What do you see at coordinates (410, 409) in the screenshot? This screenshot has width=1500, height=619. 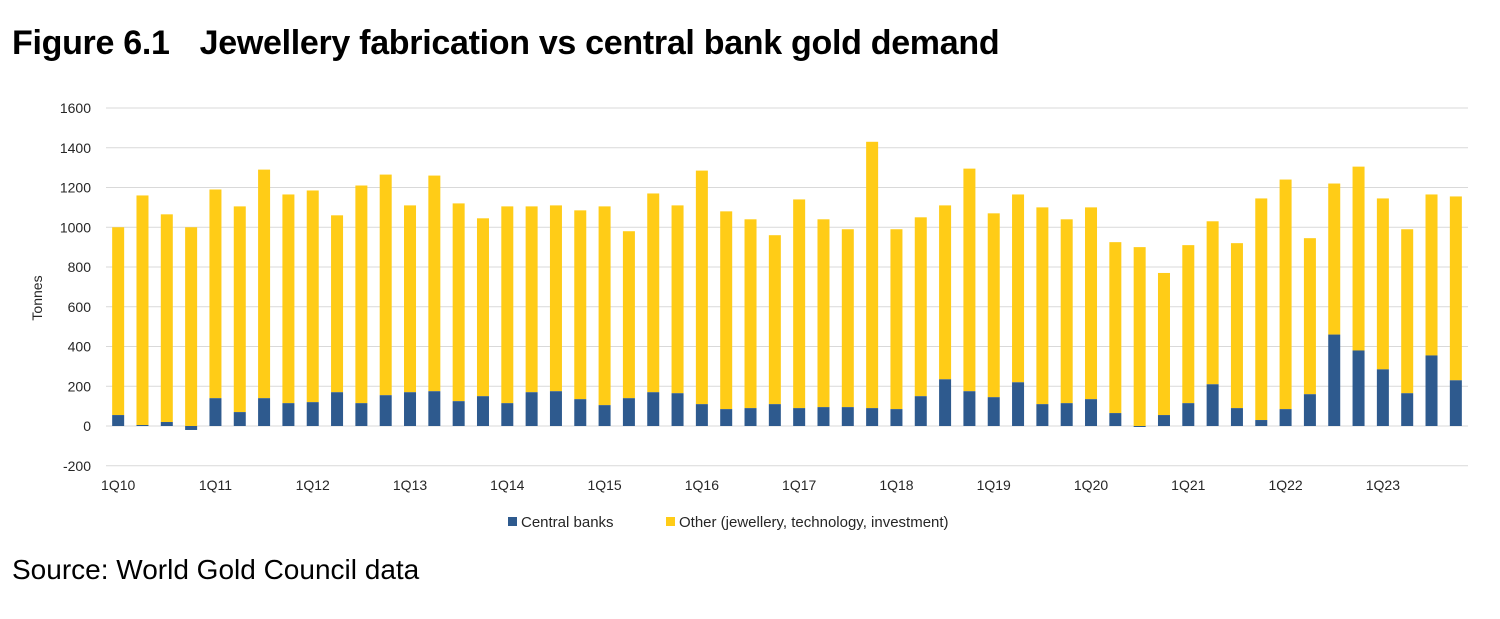 I see `bar-central-banks-1Q13` at bounding box center [410, 409].